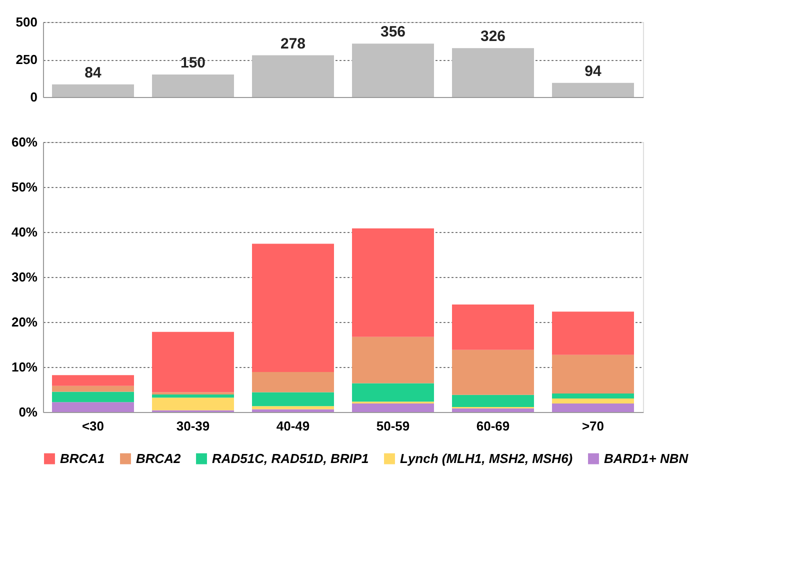  What do you see at coordinates (24, 277) in the screenshot?
I see `y-tick-label: 30%` at bounding box center [24, 277].